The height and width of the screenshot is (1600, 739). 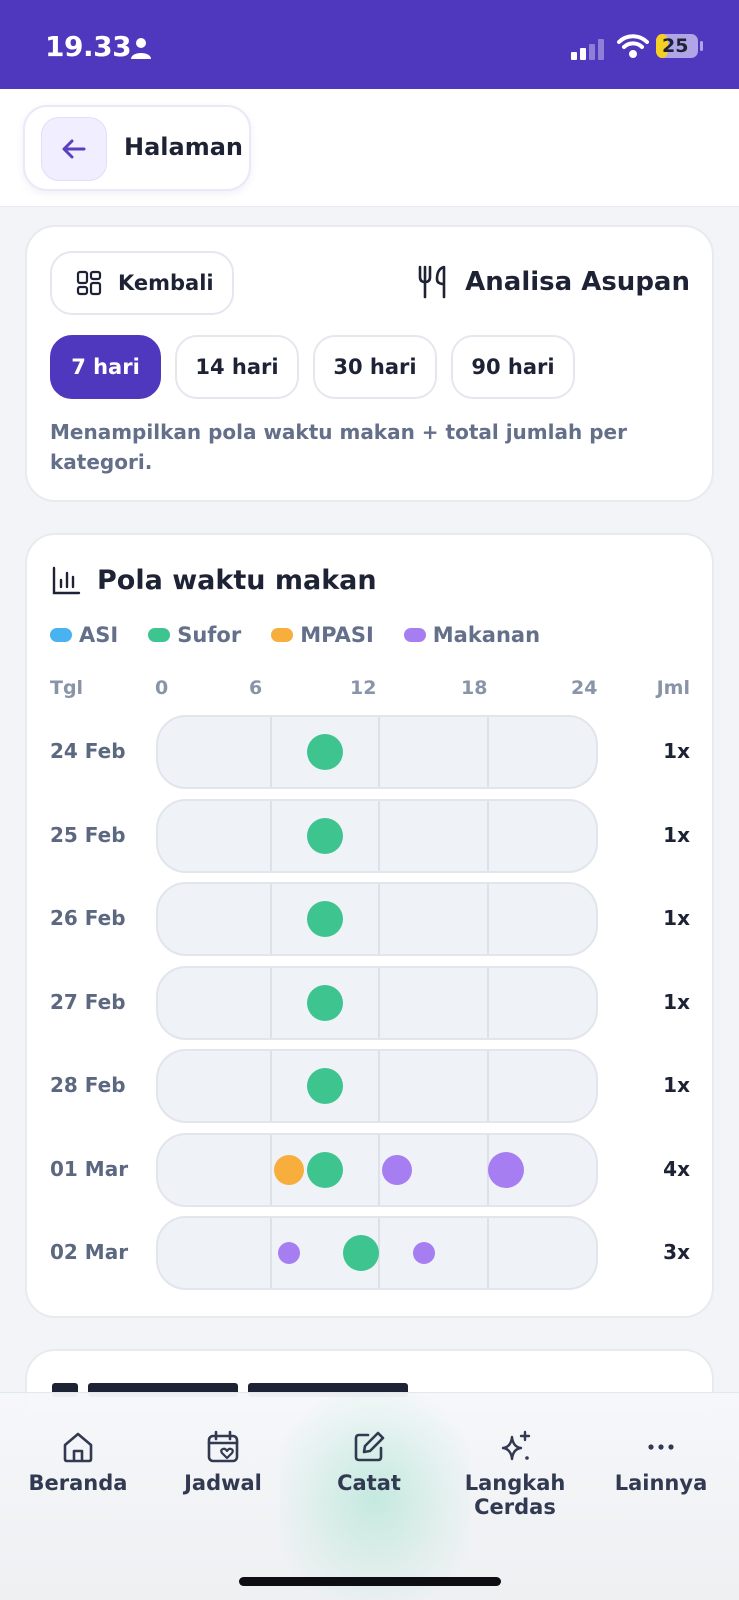 I want to click on kembali-label: Kembali, so click(x=166, y=283).